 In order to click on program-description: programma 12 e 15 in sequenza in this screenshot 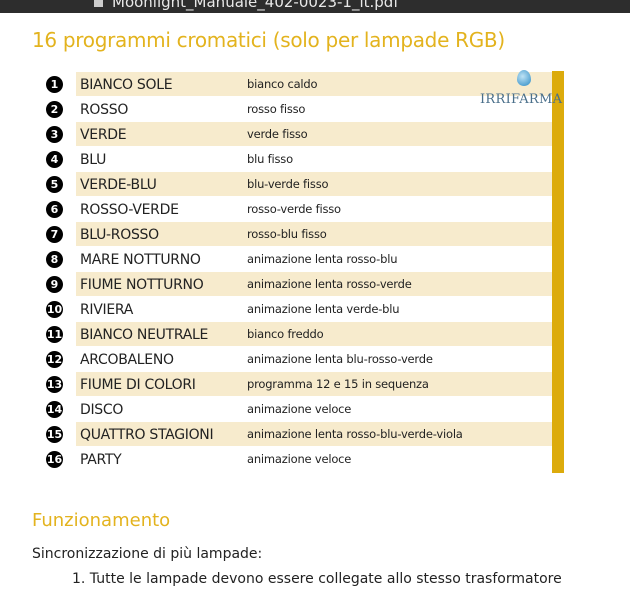, I will do `click(338, 384)`.